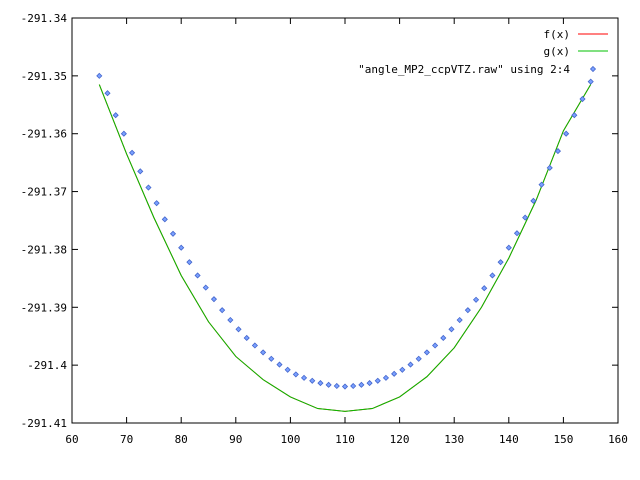 Image resolution: width=640 pixels, height=480 pixels. What do you see at coordinates (557, 51) in the screenshot?
I see `legend-label: g(x)` at bounding box center [557, 51].